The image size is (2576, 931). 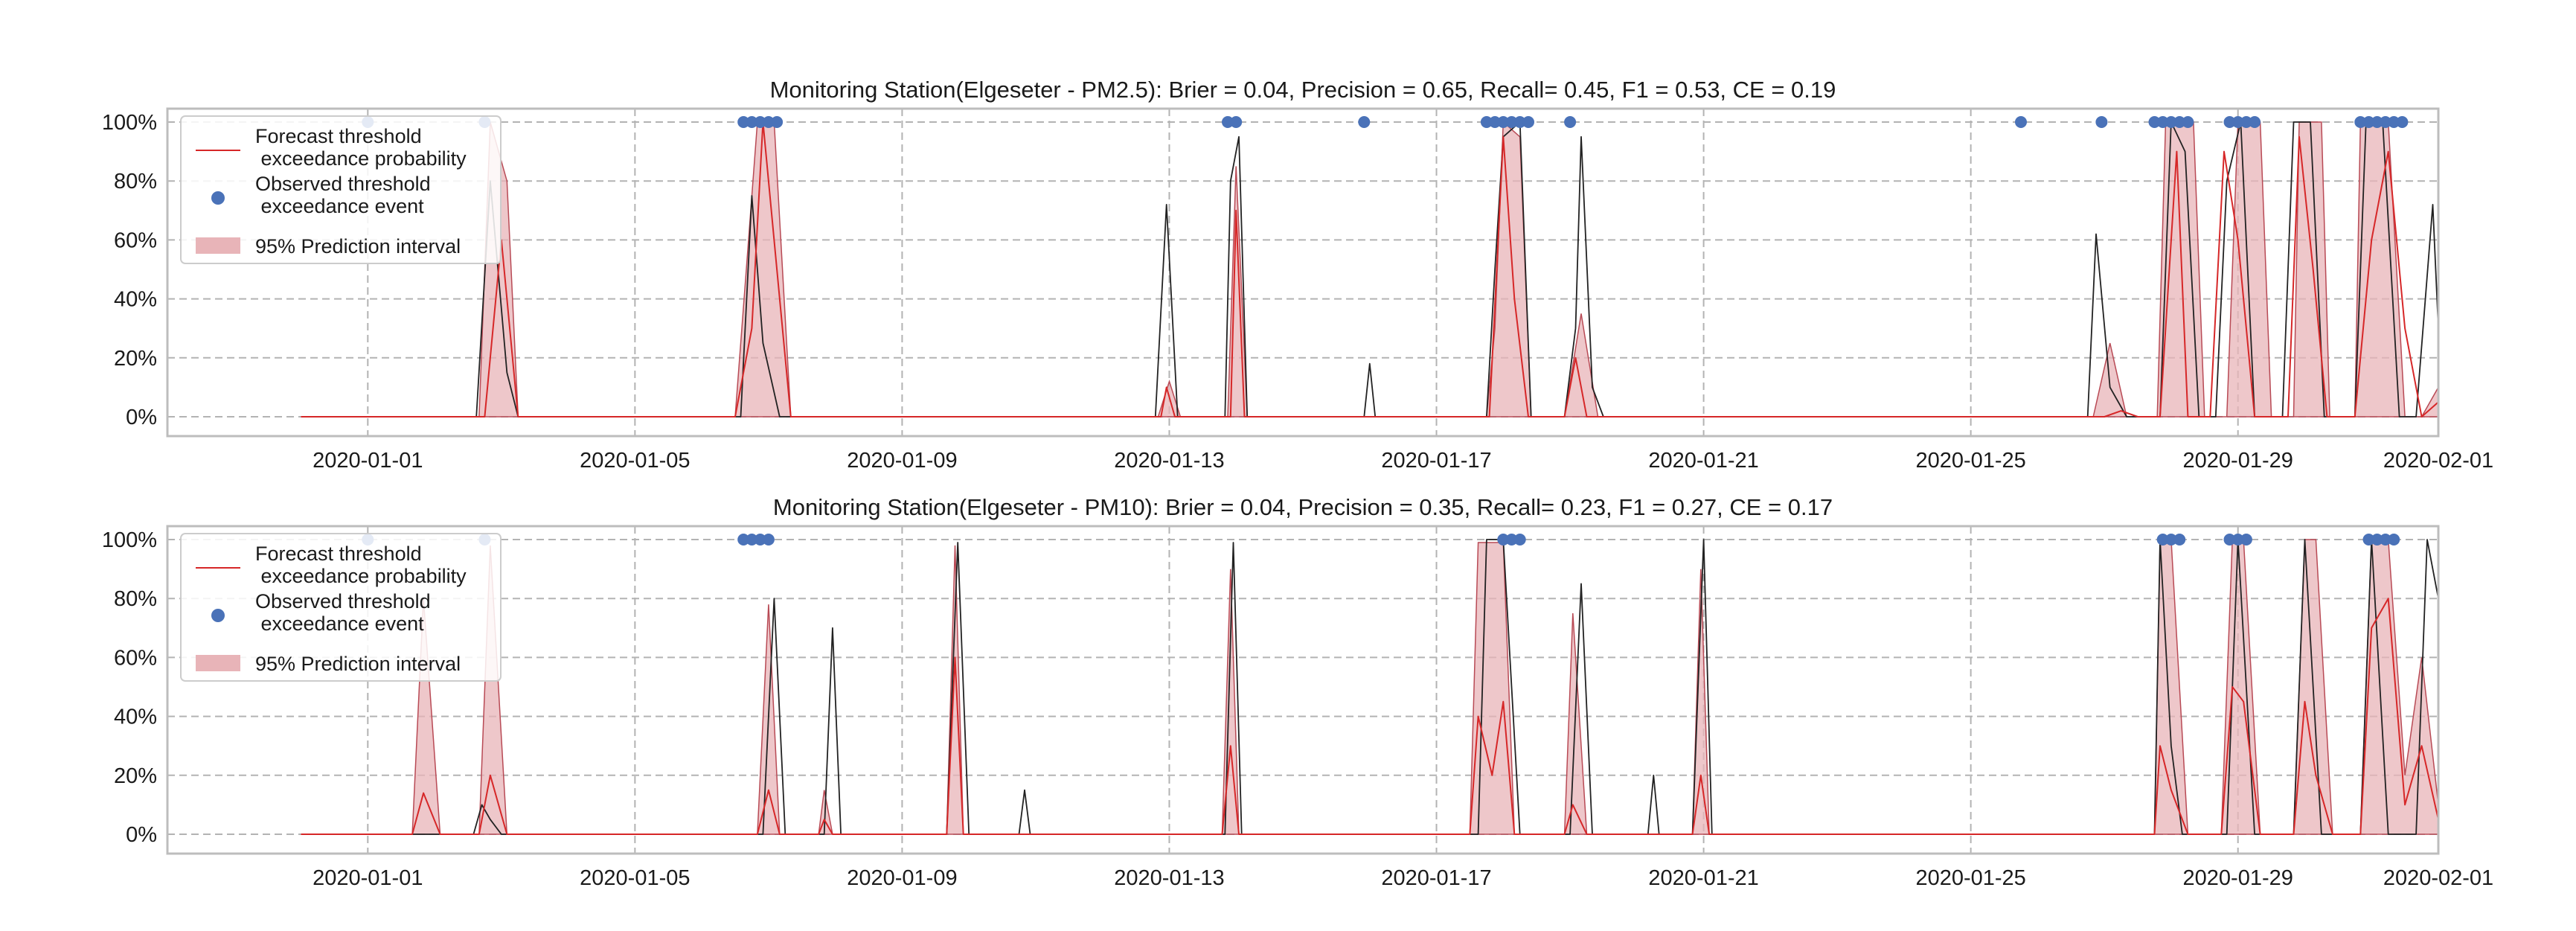 I want to click on legend-box, so click(x=341, y=189).